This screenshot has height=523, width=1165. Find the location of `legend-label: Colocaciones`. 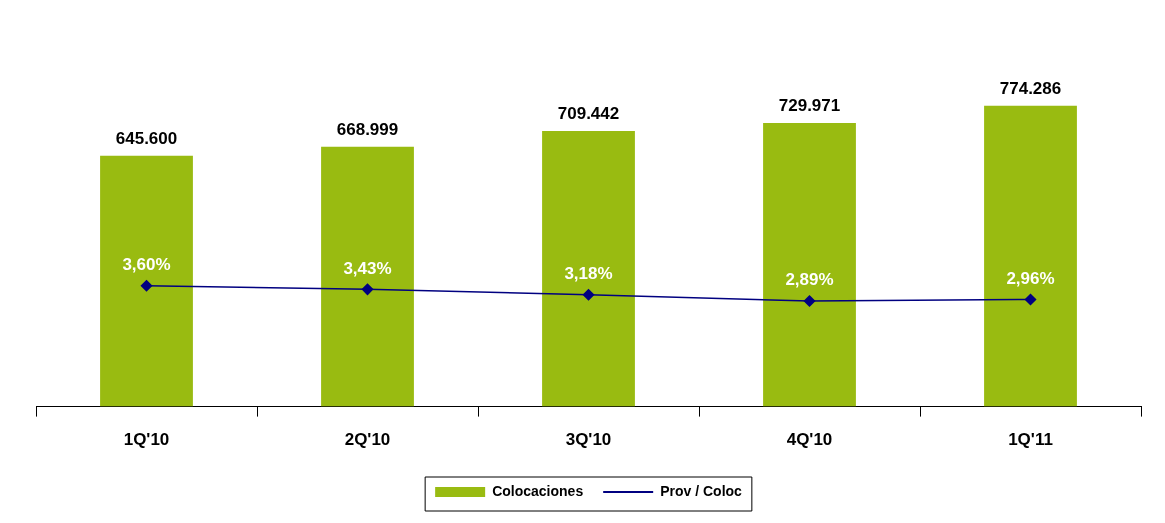

legend-label: Colocaciones is located at coordinates (538, 490).